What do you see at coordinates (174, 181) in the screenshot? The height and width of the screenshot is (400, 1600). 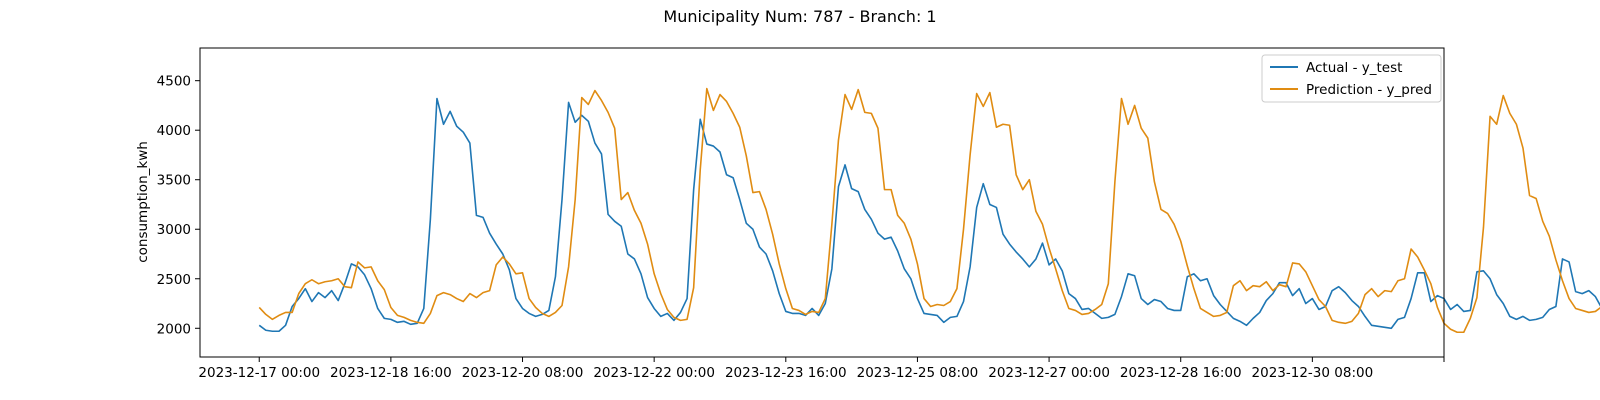 I see `y-tick-label: 3500` at bounding box center [174, 181].